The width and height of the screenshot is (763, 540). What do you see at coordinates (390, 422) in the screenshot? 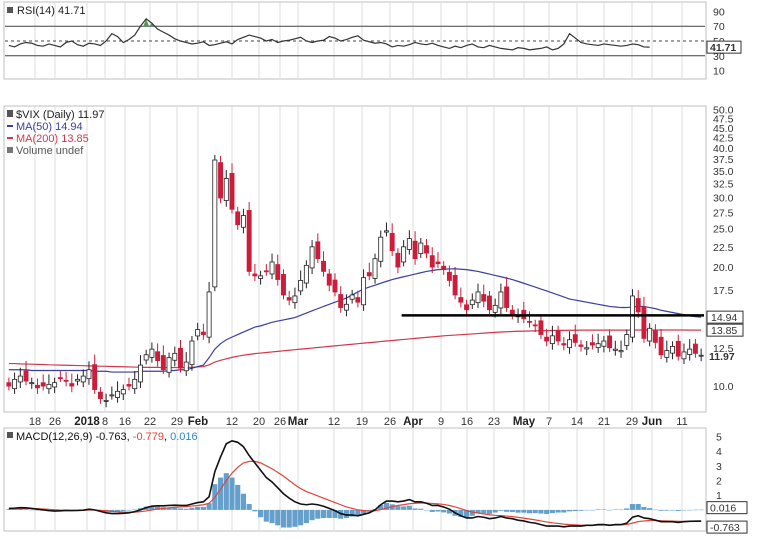
I see `x-axis-label: 26` at bounding box center [390, 422].